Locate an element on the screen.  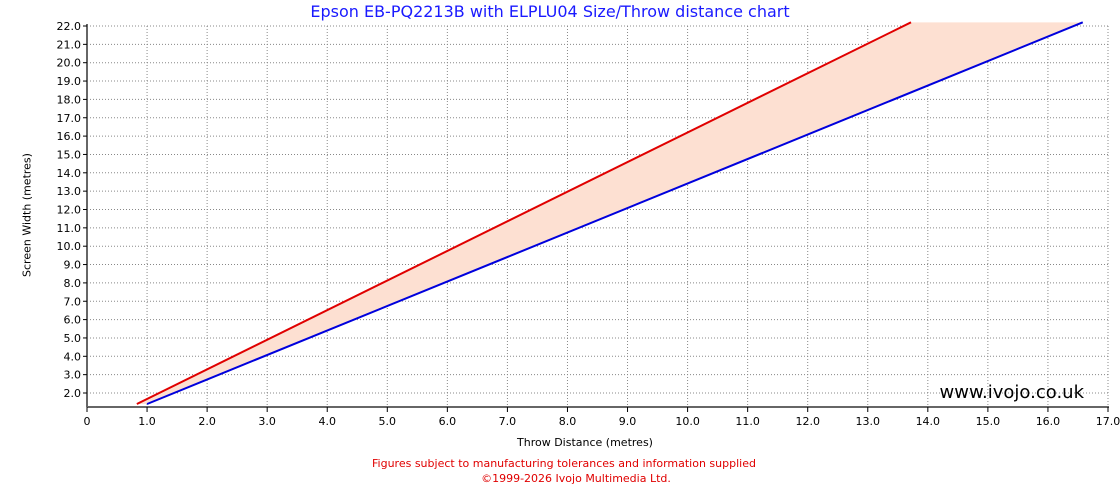
svg-text: 22.0 is located at coordinates (69, 26).